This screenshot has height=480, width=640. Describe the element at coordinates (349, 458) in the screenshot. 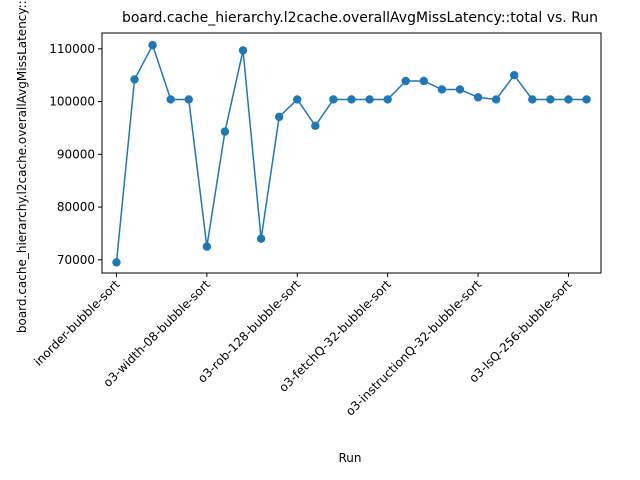

I see `x-axis-label: Run` at that location.